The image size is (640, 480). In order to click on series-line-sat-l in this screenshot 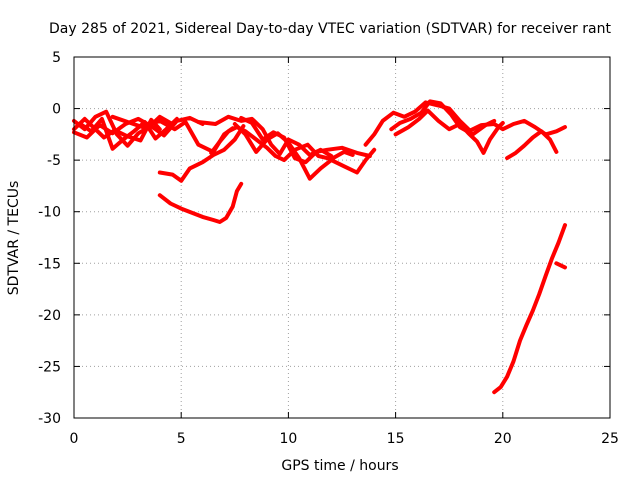, I will do `click(418, 123)`.